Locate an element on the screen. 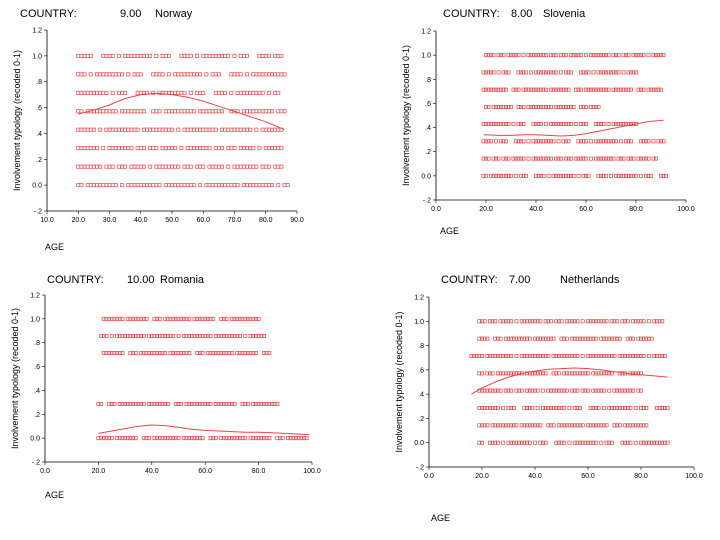 Image resolution: width=720 pixels, height=540 pixels. y-tick-label-1-0: 1.0 is located at coordinates (37, 56).